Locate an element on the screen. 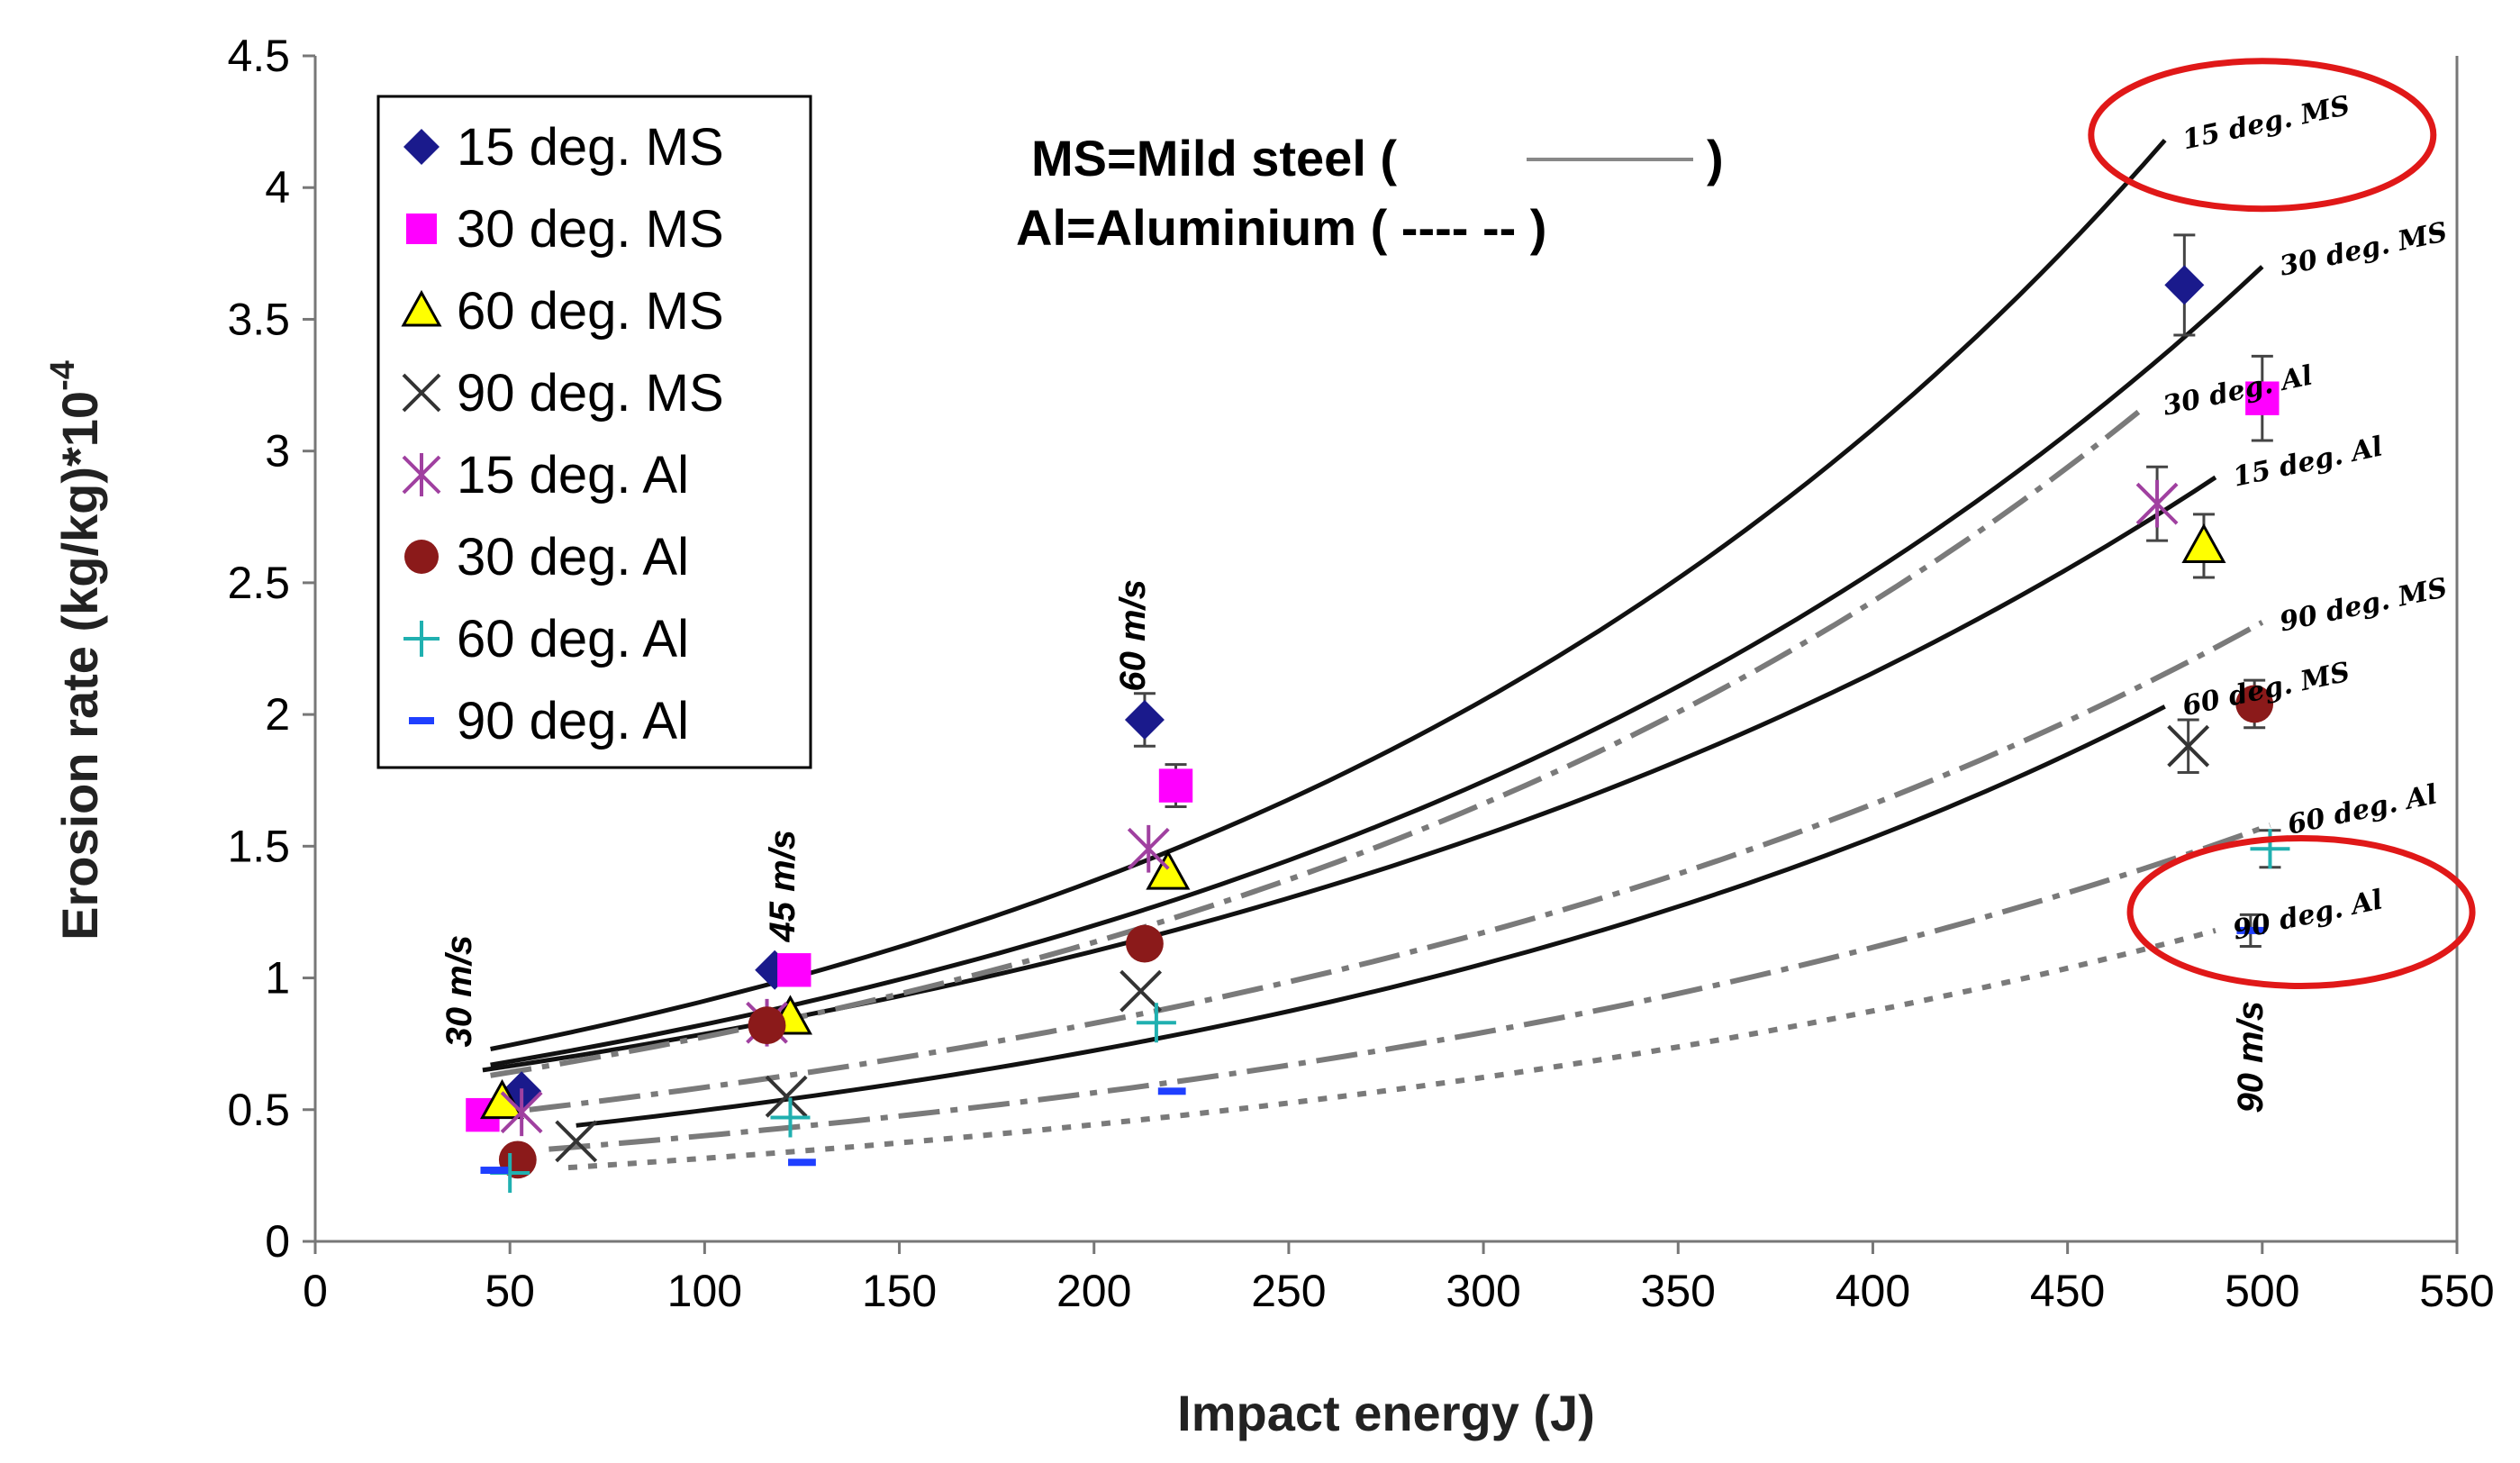 The height and width of the screenshot is (1463, 2520). legend-label: 15 deg. MS is located at coordinates (591, 147).